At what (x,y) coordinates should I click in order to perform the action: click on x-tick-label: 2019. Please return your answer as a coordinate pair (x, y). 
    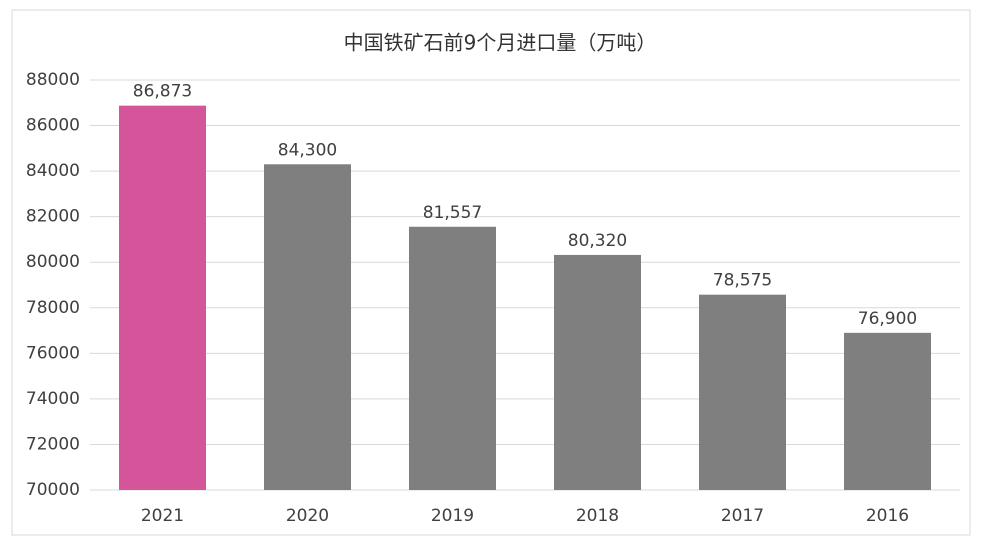
    Looking at the image, I should click on (452, 516).